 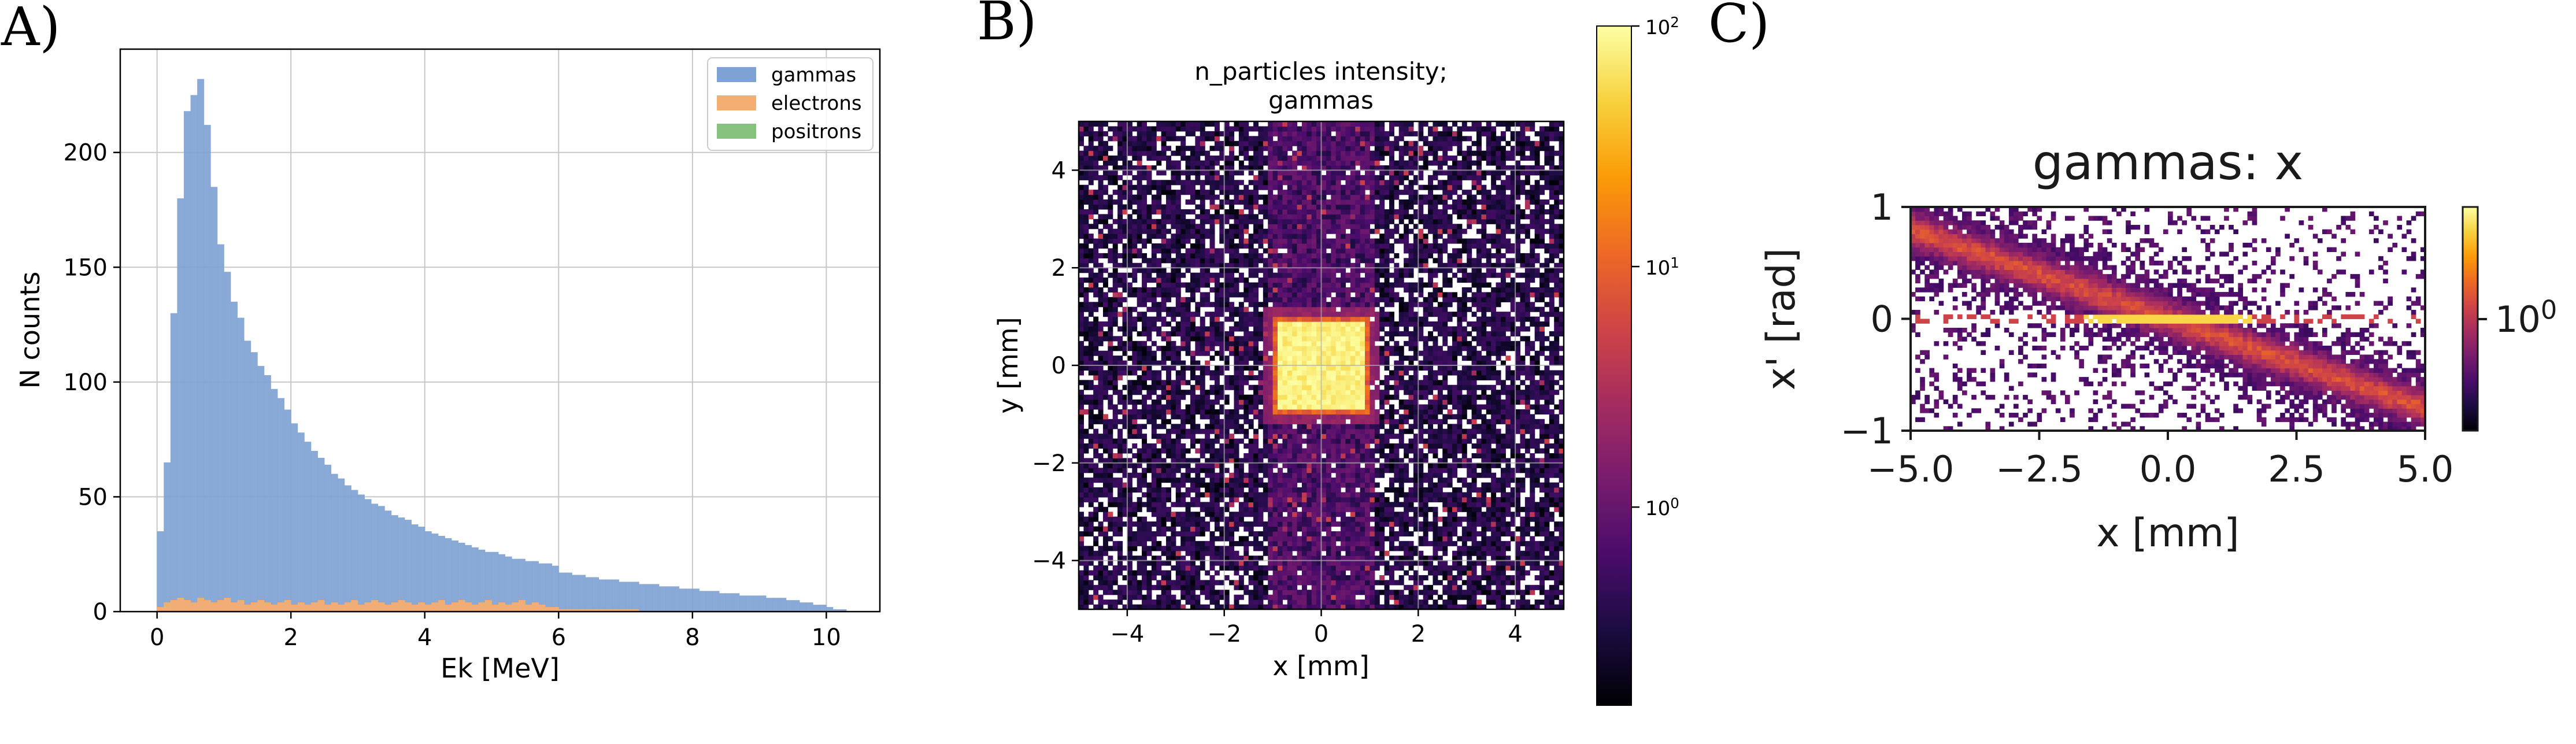 What do you see at coordinates (194, 607) in the screenshot?
I see `histogram-bar-electrons` at bounding box center [194, 607].